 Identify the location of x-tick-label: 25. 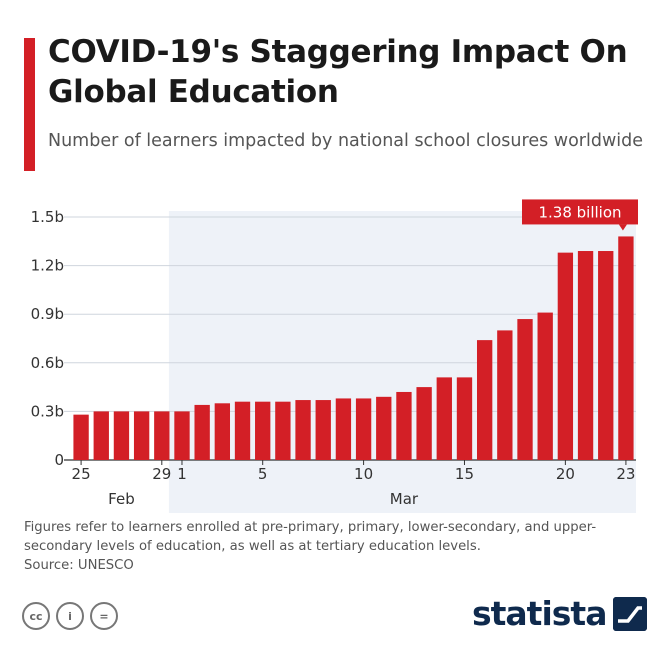
(81, 474).